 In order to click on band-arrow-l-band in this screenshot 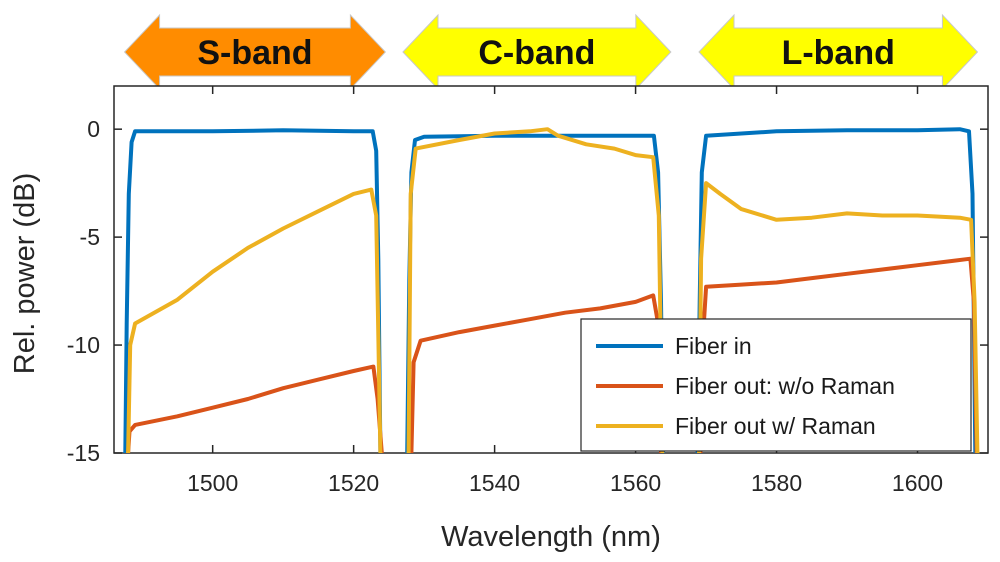, I will do `click(838, 52)`.